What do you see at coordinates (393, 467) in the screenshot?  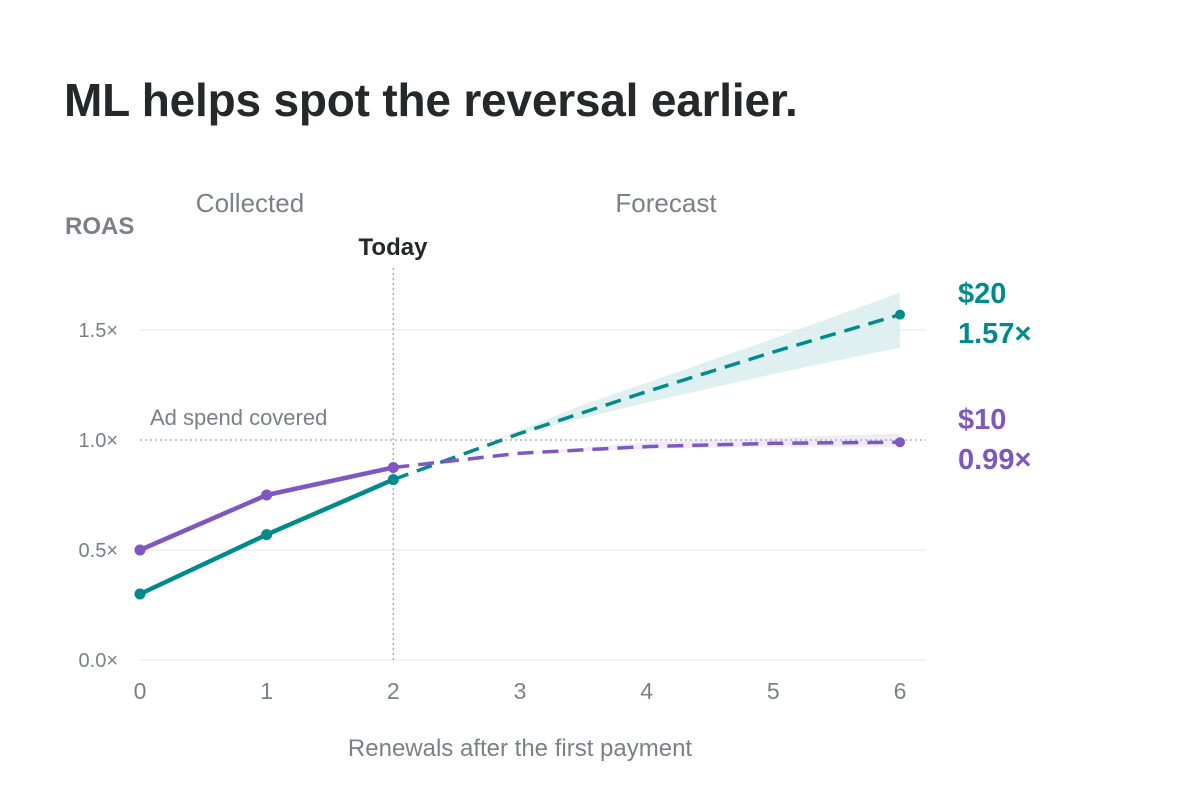 I see `data-point-$10-2` at bounding box center [393, 467].